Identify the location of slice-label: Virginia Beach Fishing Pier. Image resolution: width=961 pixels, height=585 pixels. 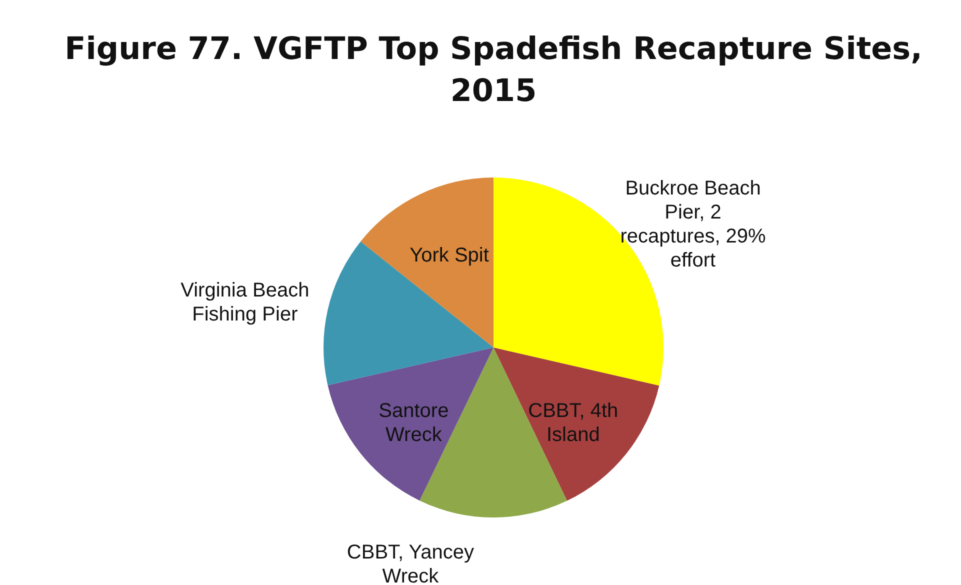
(245, 303).